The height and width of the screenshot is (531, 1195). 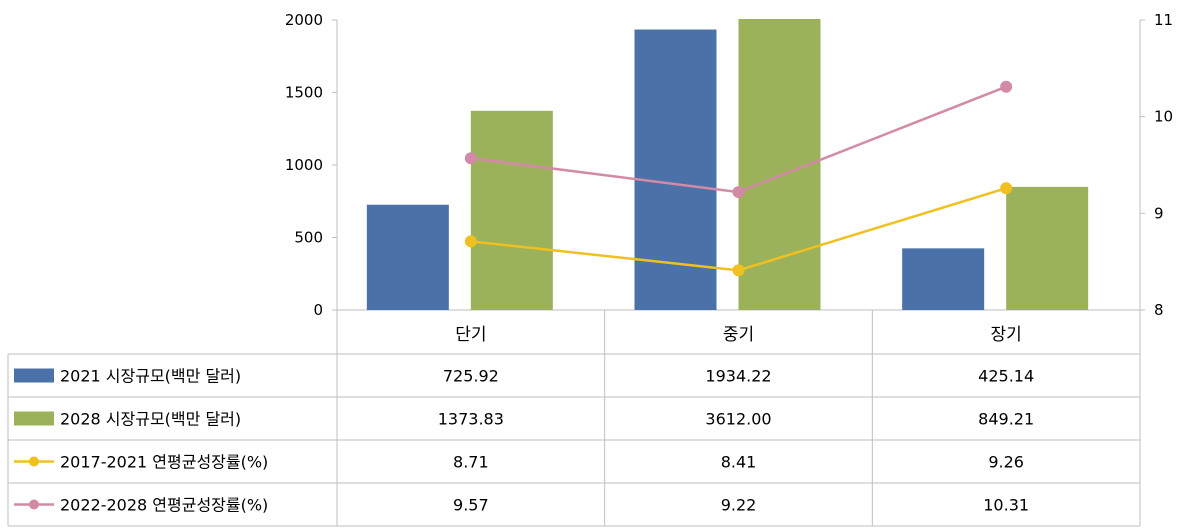 What do you see at coordinates (1163, 117) in the screenshot?
I see `right-tick-label: 10` at bounding box center [1163, 117].